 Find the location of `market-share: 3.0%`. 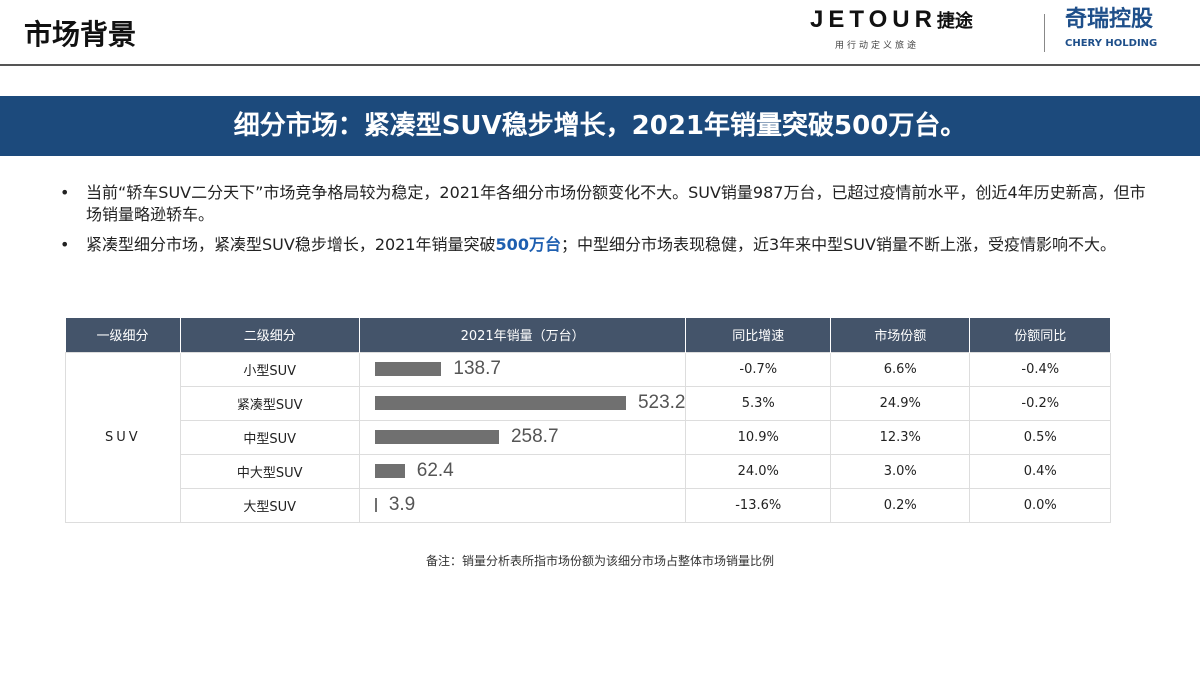

market-share: 3.0% is located at coordinates (900, 471).